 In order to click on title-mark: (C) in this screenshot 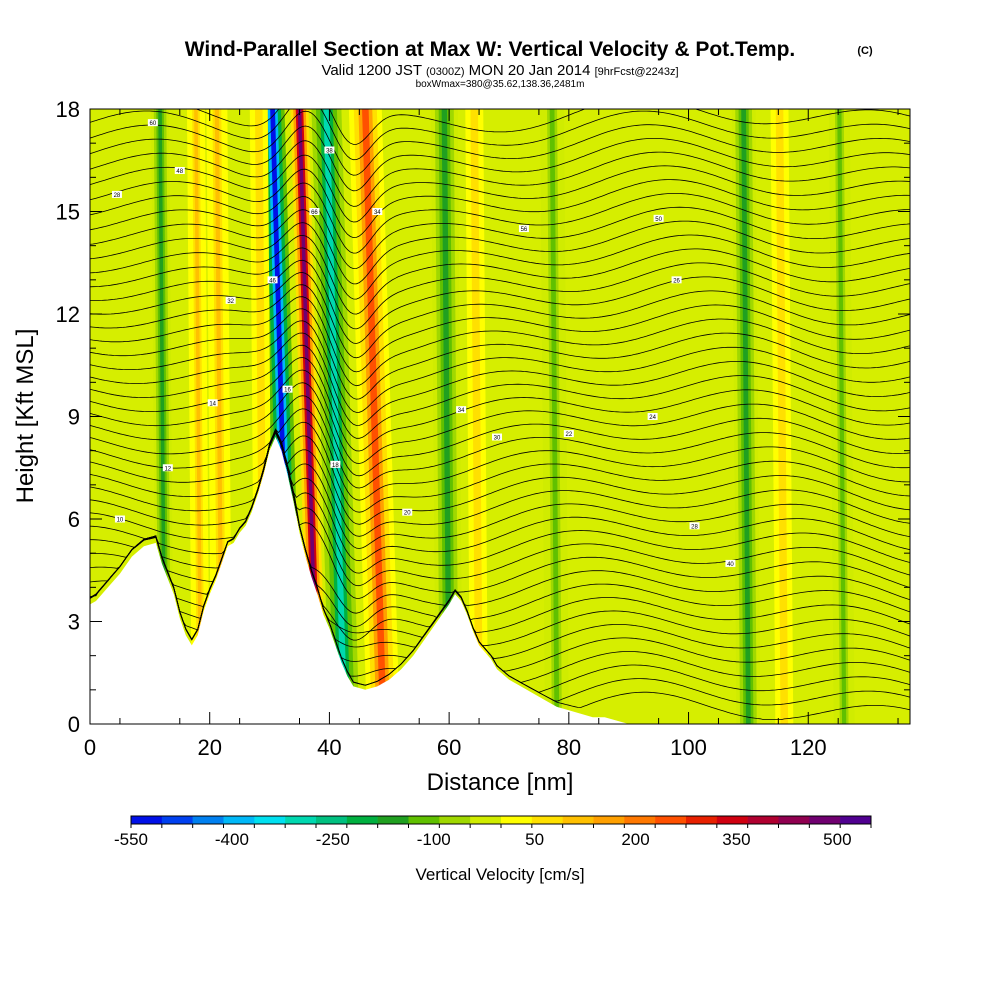, I will do `click(865, 51)`.